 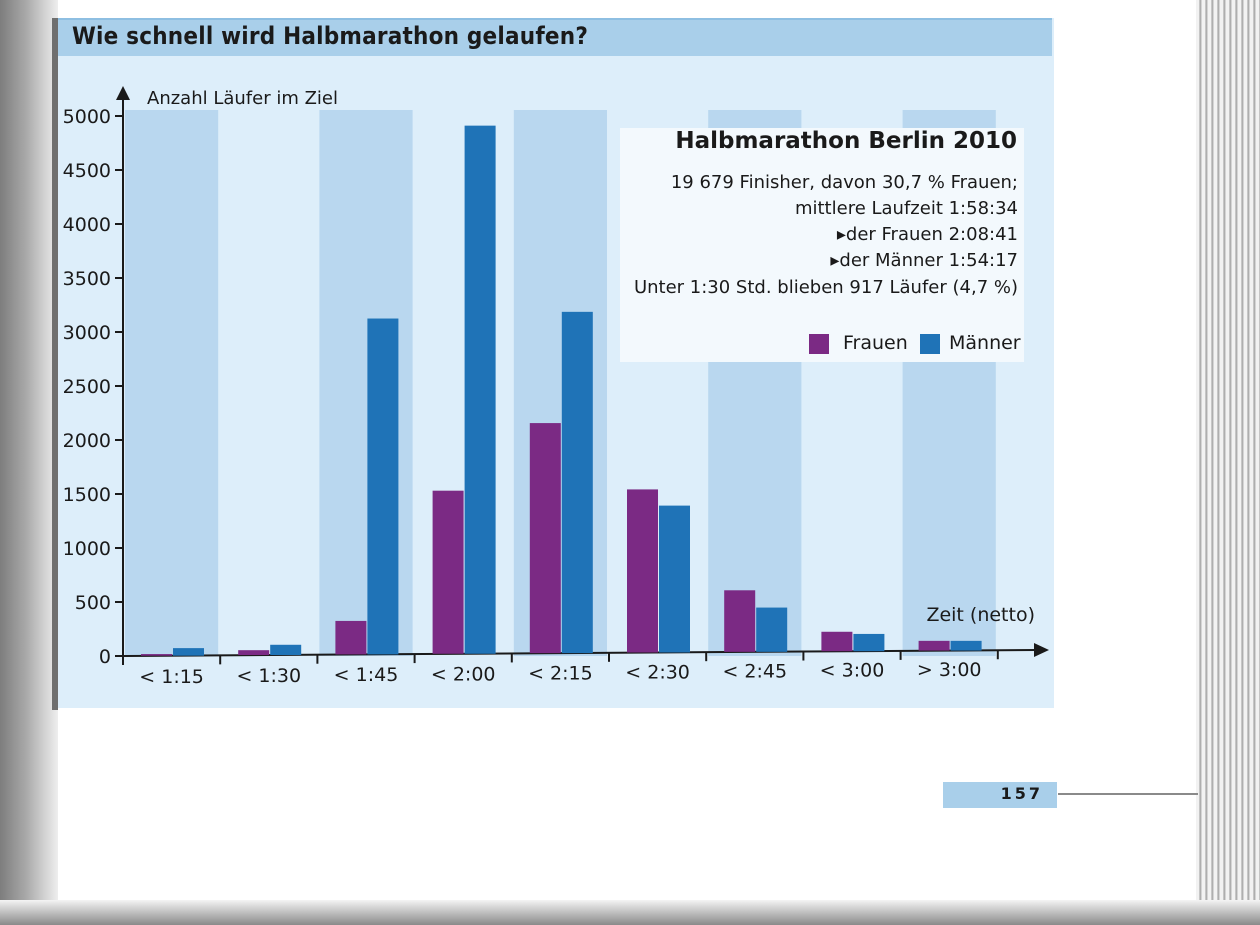 What do you see at coordinates (852, 671) in the screenshot?
I see `x-tick-label: < 3:00` at bounding box center [852, 671].